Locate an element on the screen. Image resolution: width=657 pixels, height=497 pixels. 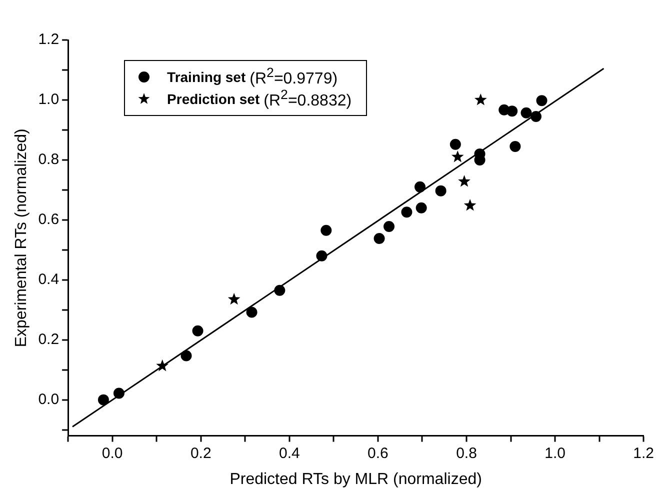
x-tick-label: 0.0 is located at coordinates (112, 453).